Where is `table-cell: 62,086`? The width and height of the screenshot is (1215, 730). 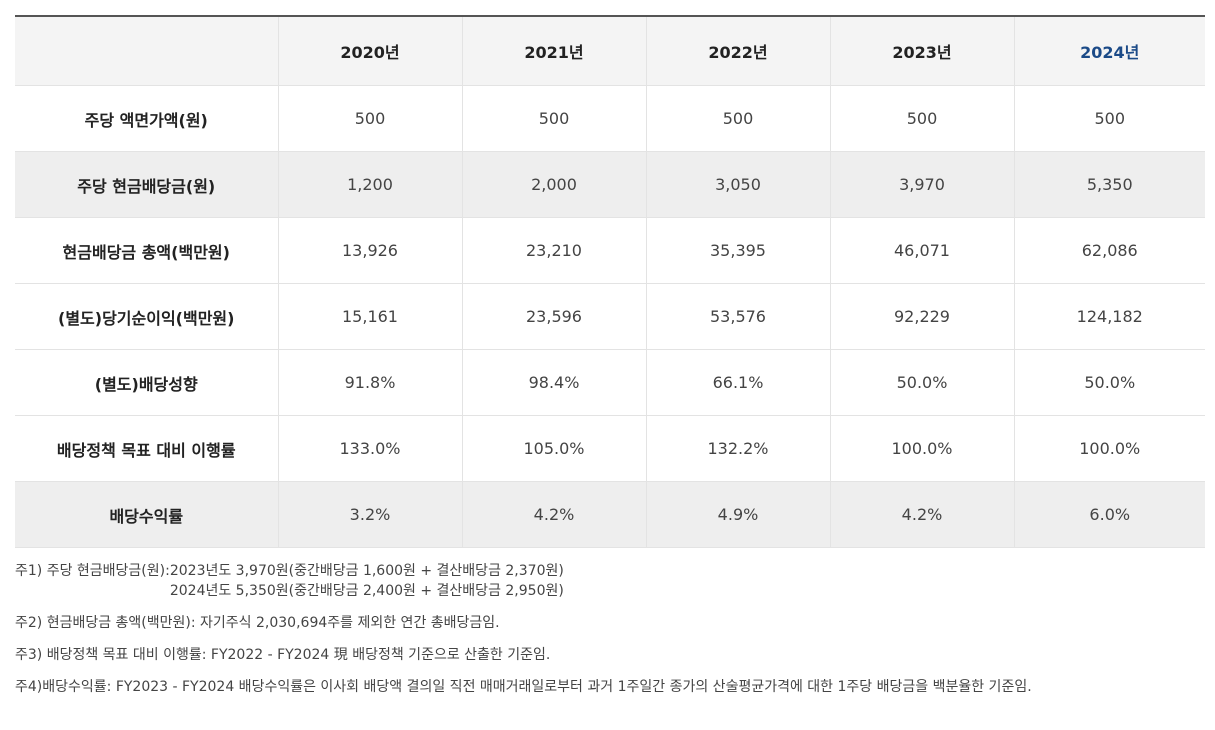
table-cell: 62,086 is located at coordinates (1109, 250).